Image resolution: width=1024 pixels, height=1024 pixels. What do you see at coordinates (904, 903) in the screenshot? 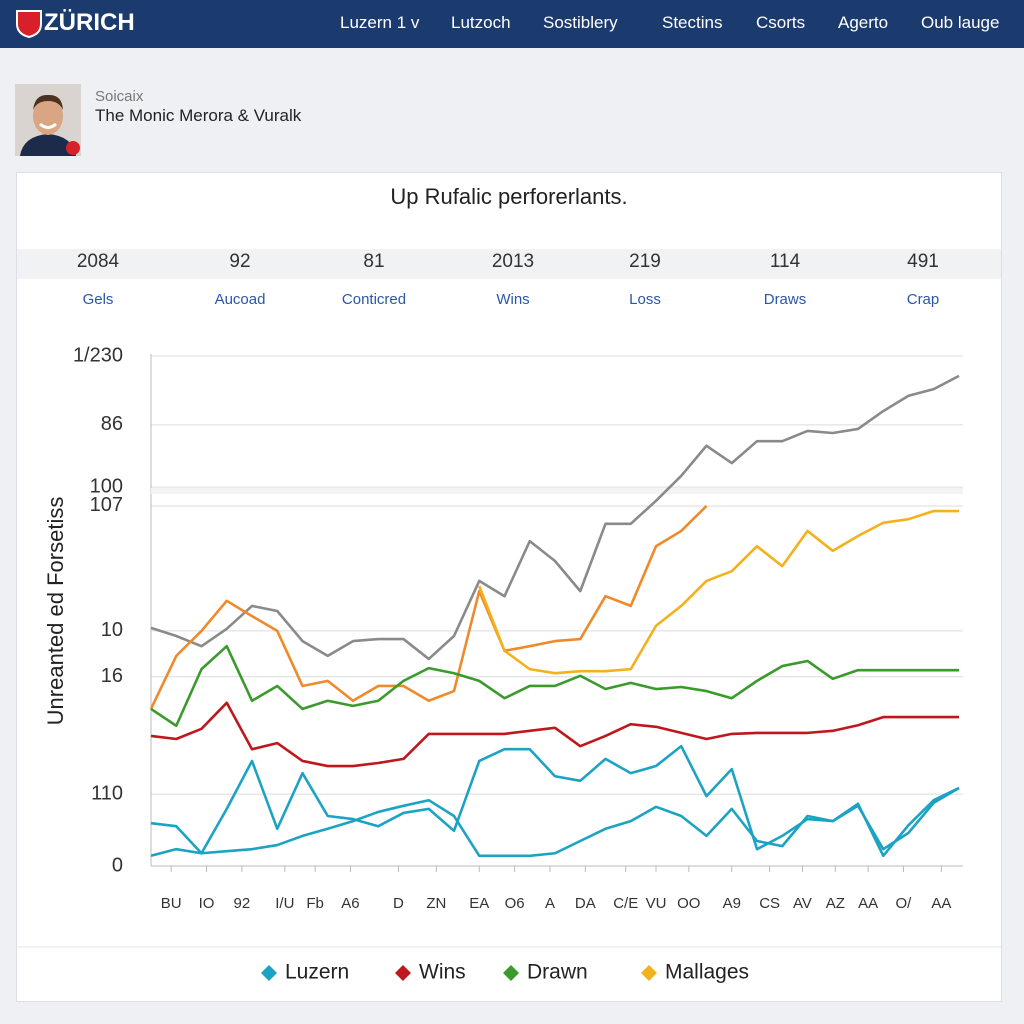
I see `x-tick-label: O/` at bounding box center [904, 903].